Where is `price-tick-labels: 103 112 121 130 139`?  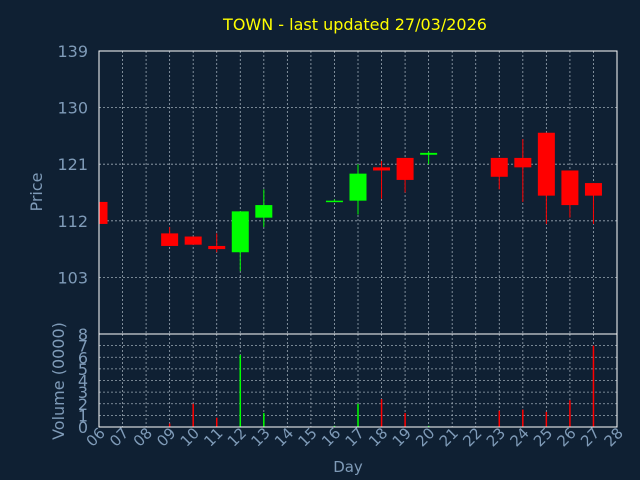 price-tick-labels: 103 112 121 130 139 is located at coordinates (72, 164).